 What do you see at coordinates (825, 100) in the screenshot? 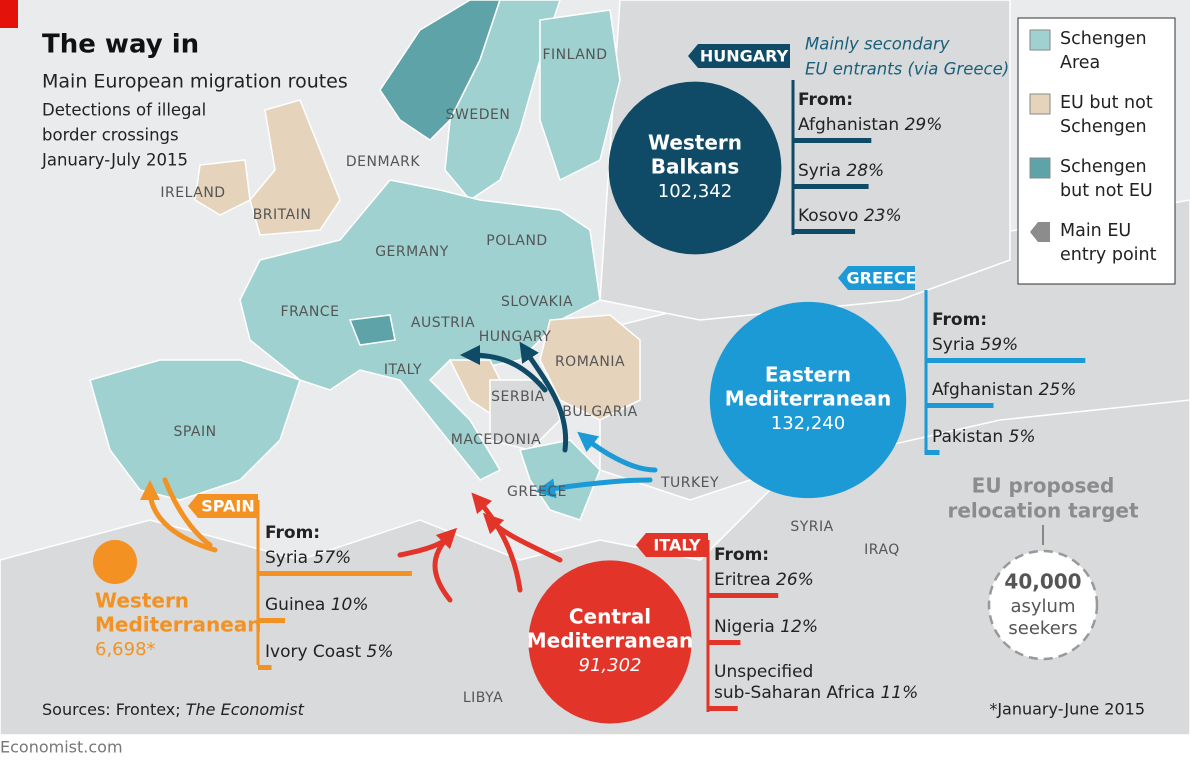
I see `from-label: From:` at bounding box center [825, 100].